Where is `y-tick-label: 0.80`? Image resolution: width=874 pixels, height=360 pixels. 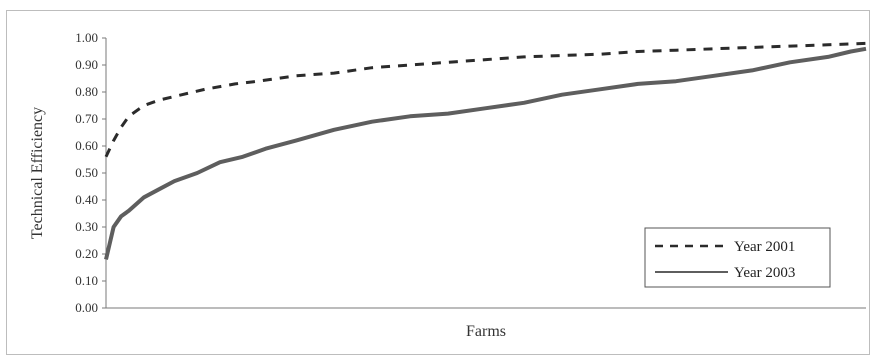 y-tick-label: 0.80 is located at coordinates (86, 91).